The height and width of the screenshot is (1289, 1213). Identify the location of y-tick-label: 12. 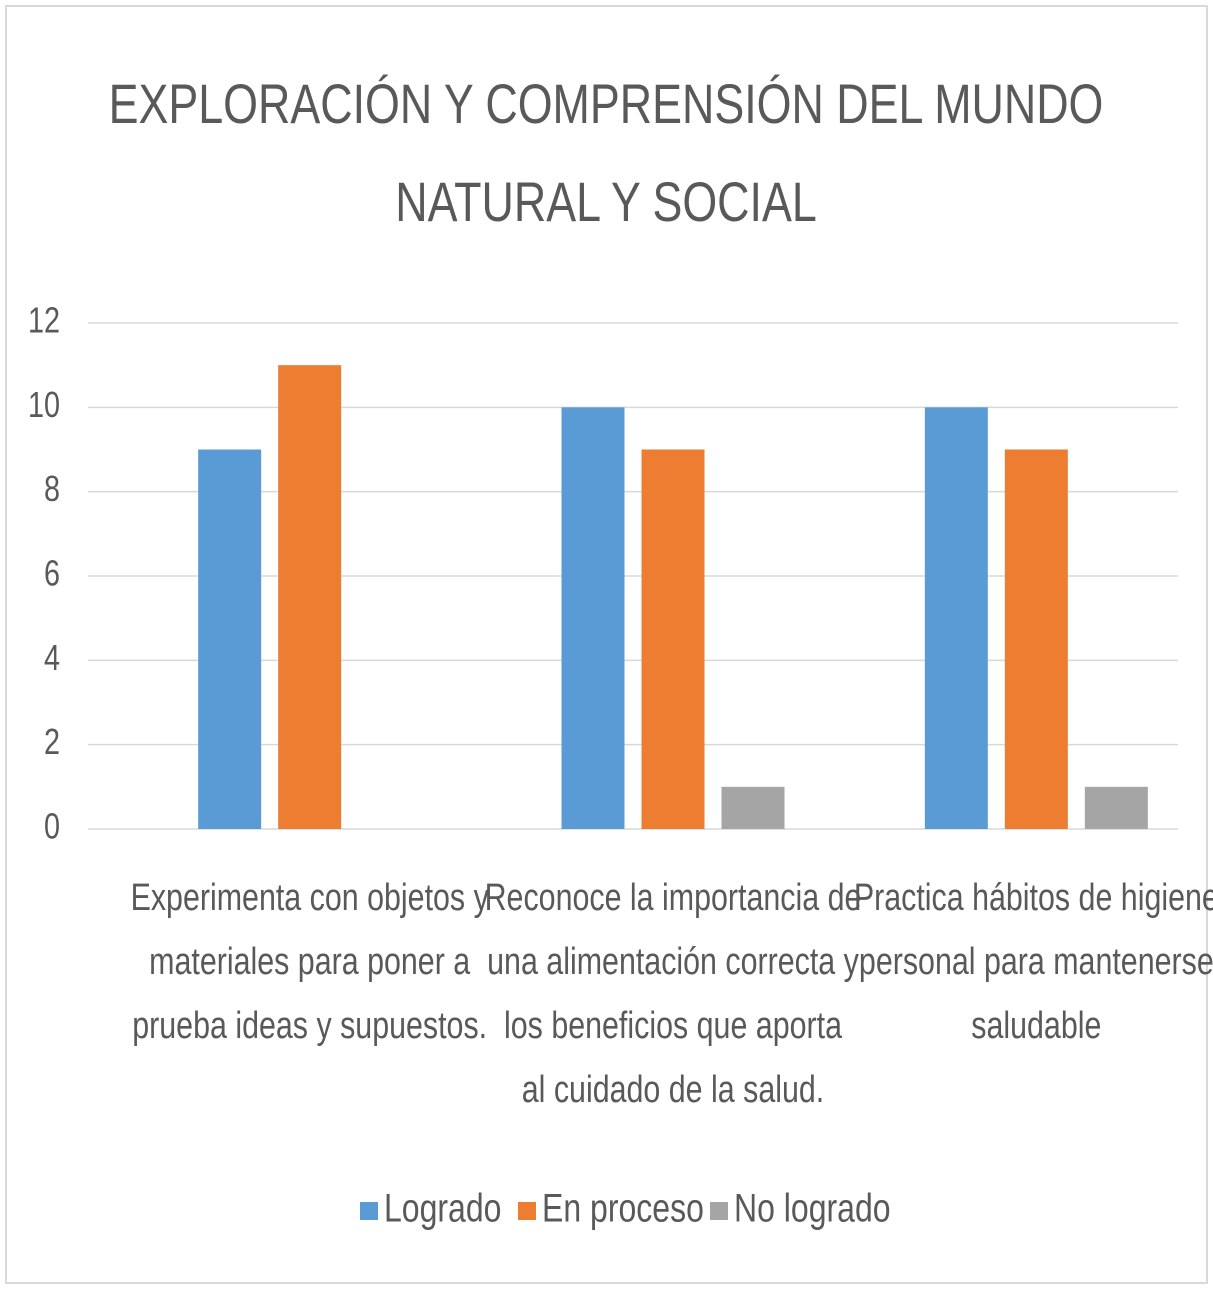
(44, 319).